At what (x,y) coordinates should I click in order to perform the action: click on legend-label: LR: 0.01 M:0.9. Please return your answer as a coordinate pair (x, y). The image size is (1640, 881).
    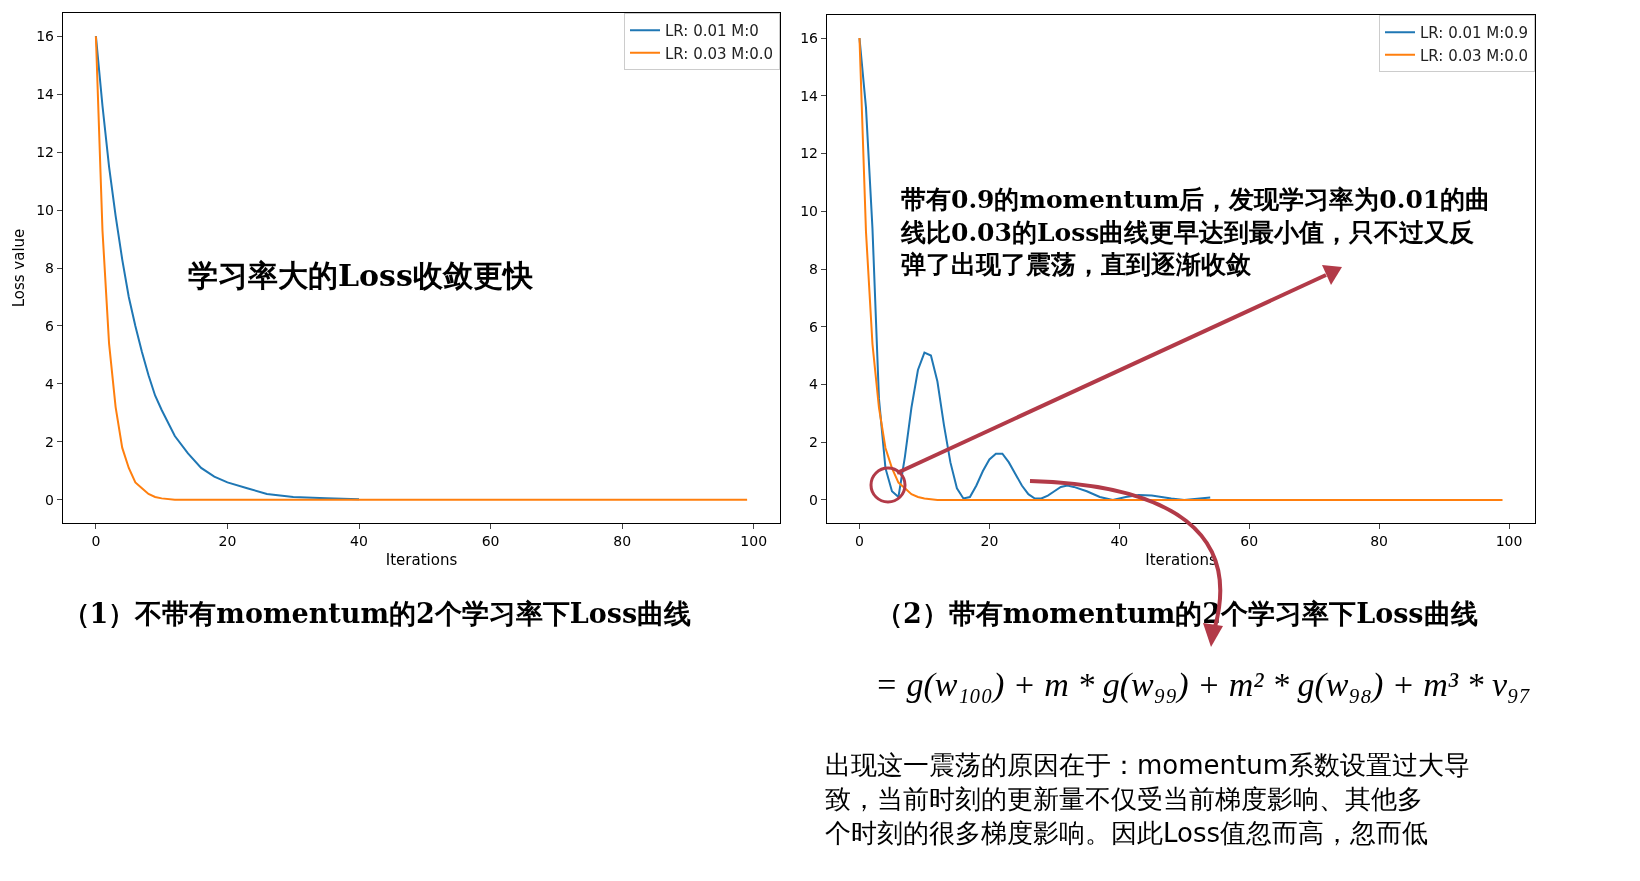
    Looking at the image, I should click on (1474, 33).